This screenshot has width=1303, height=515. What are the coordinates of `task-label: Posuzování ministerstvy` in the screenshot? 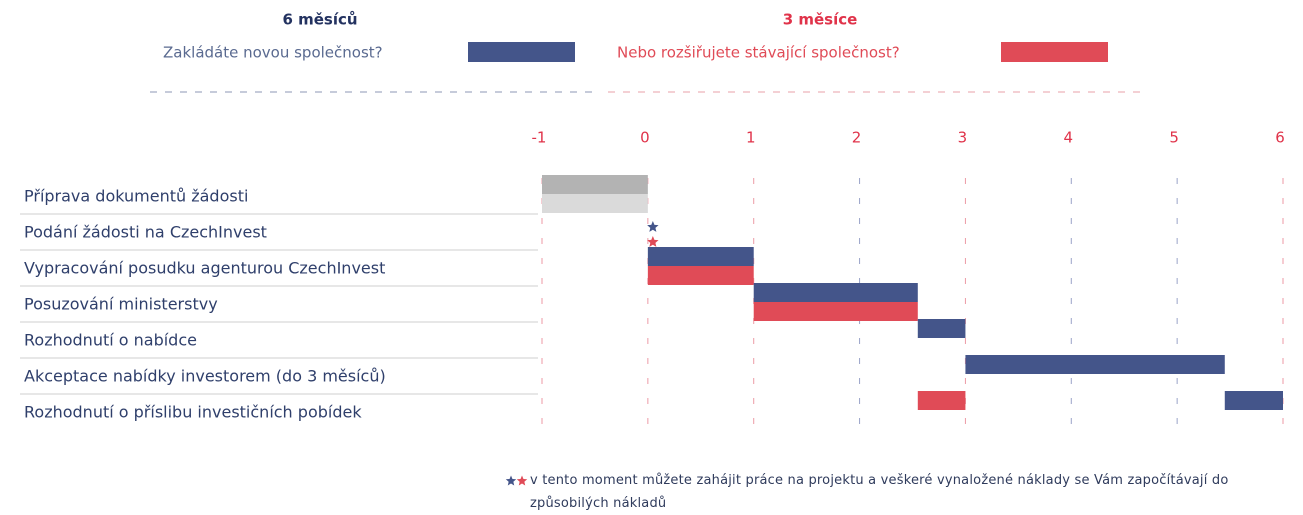 It's located at (121, 304).